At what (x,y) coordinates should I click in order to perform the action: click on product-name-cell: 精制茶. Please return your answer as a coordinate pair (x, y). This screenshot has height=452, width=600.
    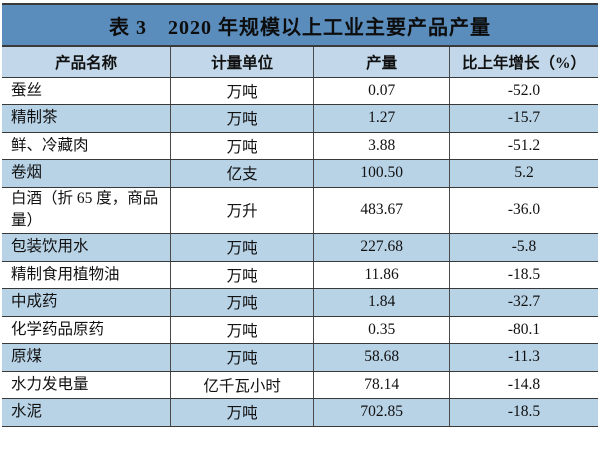
    Looking at the image, I should click on (86, 118).